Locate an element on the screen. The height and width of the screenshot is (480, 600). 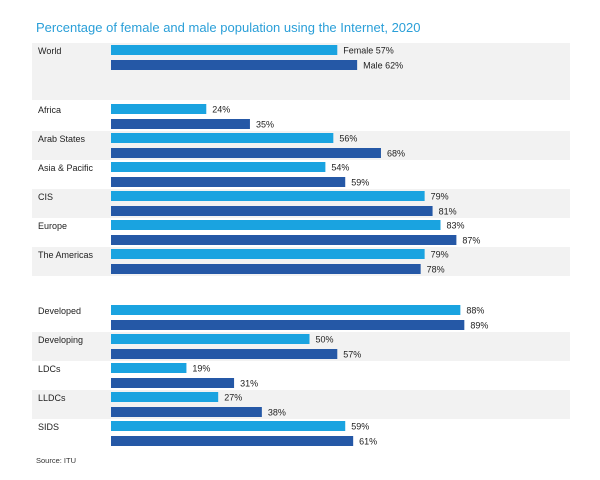
category-label: LLDCs is located at coordinates (52, 398).